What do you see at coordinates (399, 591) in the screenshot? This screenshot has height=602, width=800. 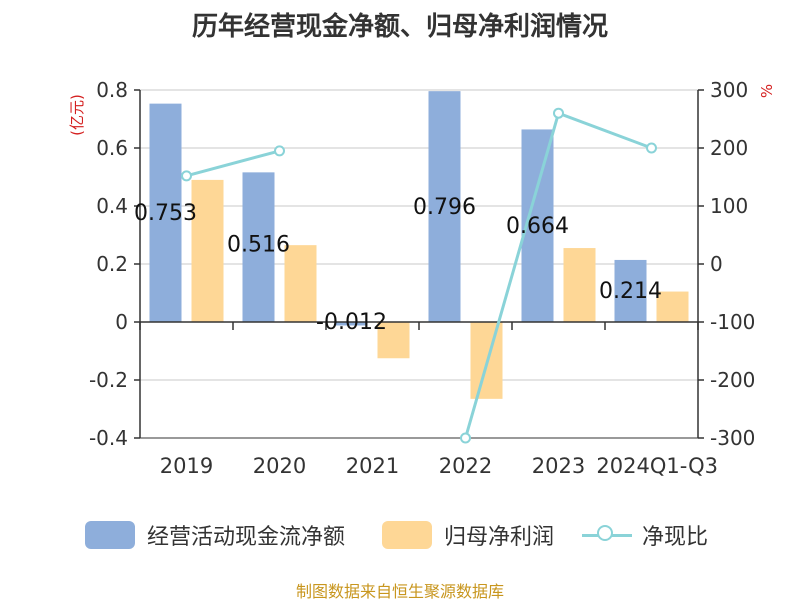 I see `source-note: 制图数据来自恒生聚源数据库` at bounding box center [399, 591].